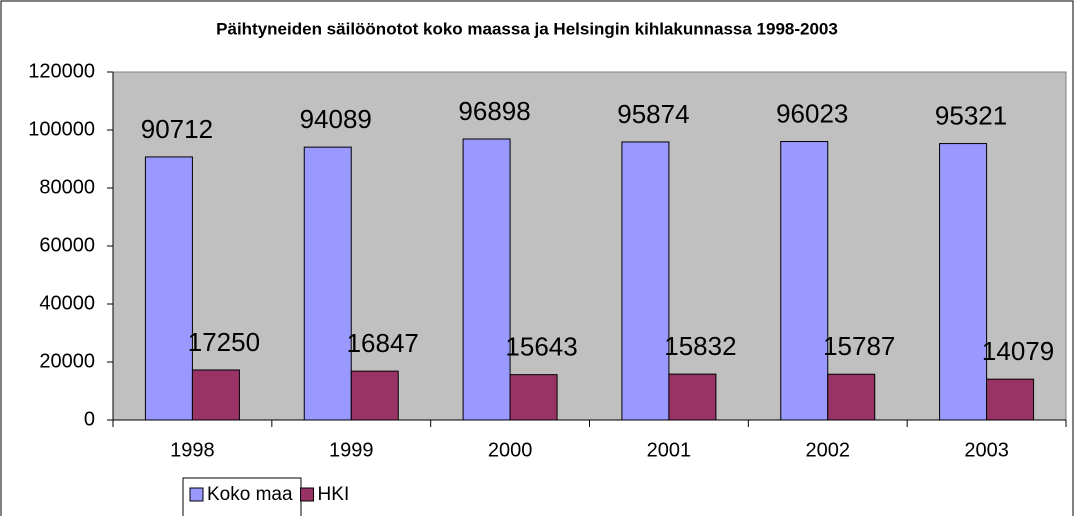  I want to click on data-label: 95874, so click(653, 114).